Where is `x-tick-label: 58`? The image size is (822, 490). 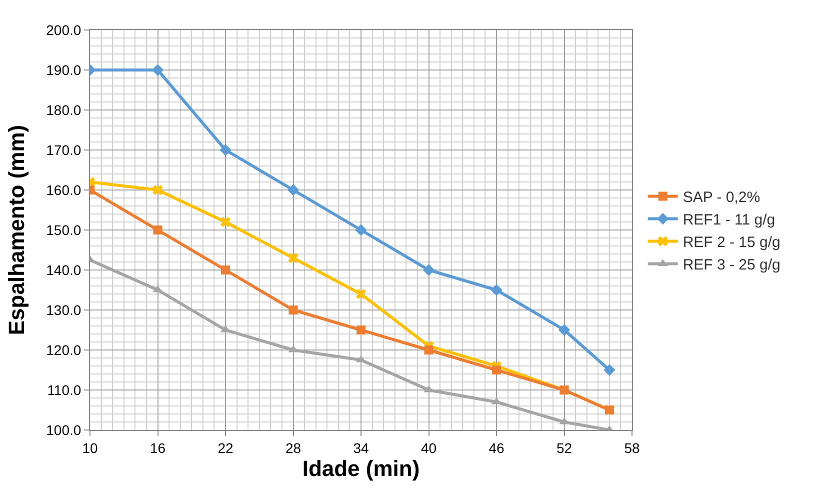 x-tick-label: 58 is located at coordinates (632, 448).